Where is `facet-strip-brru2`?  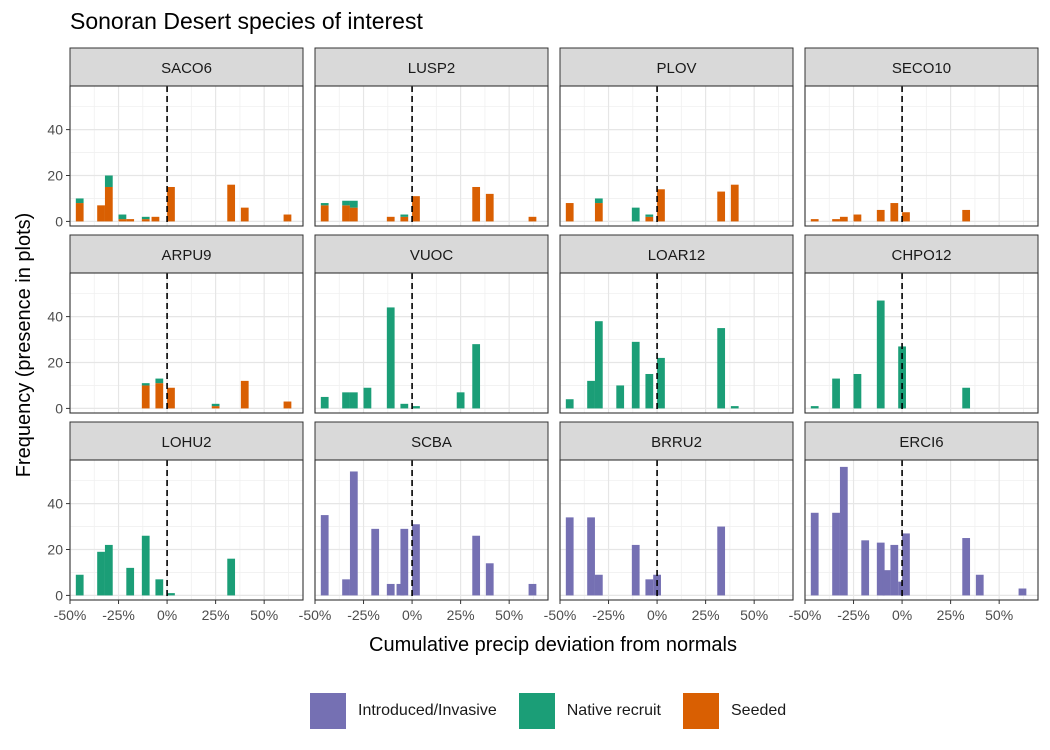
facet-strip-brru2 is located at coordinates (676, 441).